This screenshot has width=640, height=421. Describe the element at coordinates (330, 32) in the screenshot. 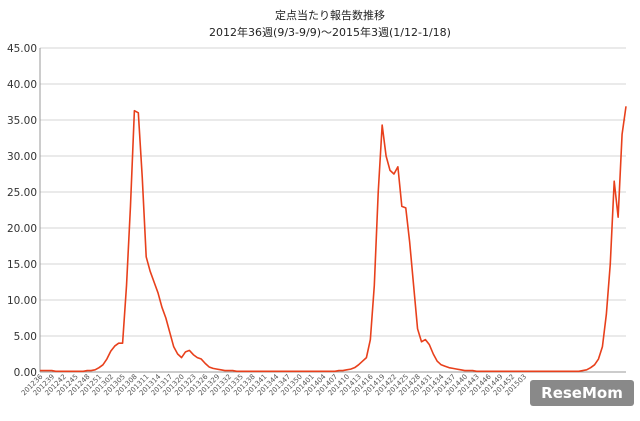

I see `chart-subtitle: 2012年36週(9/3-9/9)～2015年3週(1/12-1/18)` at that location.